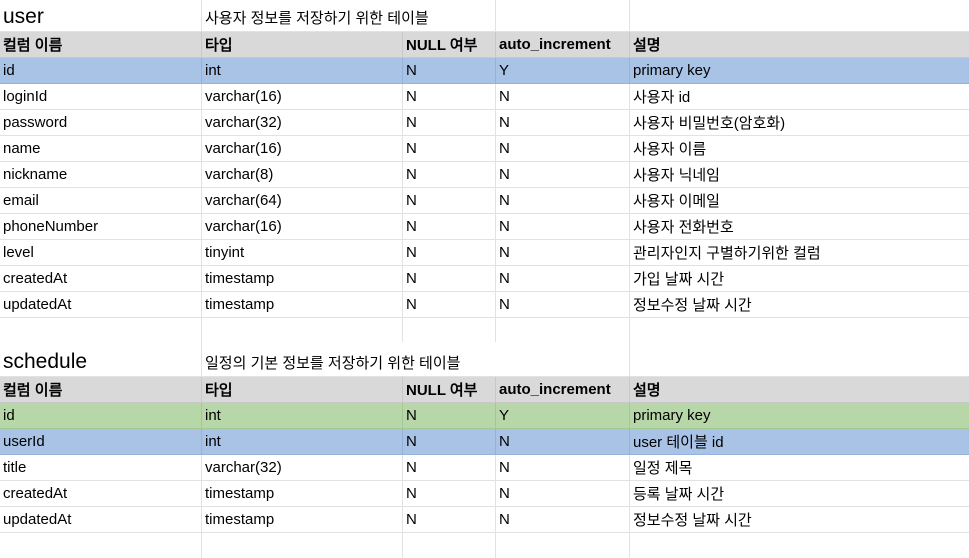  Describe the element at coordinates (670, 149) in the screenshot. I see `cell-description: 사용자 이름` at that location.